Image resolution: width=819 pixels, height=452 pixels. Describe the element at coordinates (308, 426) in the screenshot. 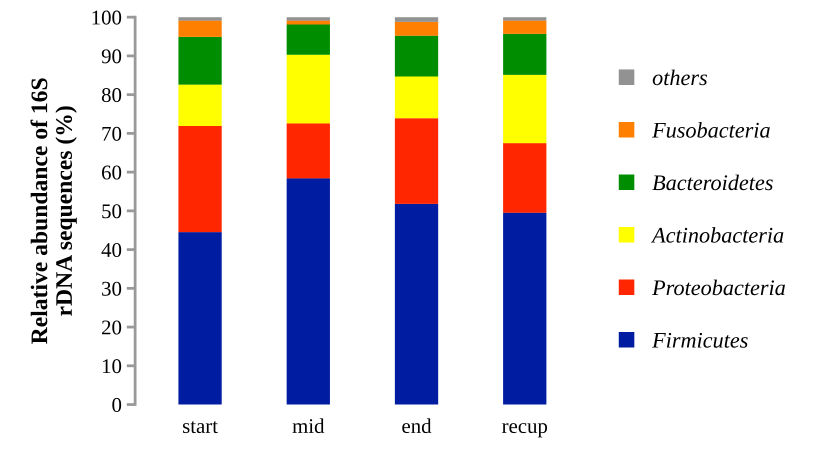

I see `x-tick-label: mid` at that location.